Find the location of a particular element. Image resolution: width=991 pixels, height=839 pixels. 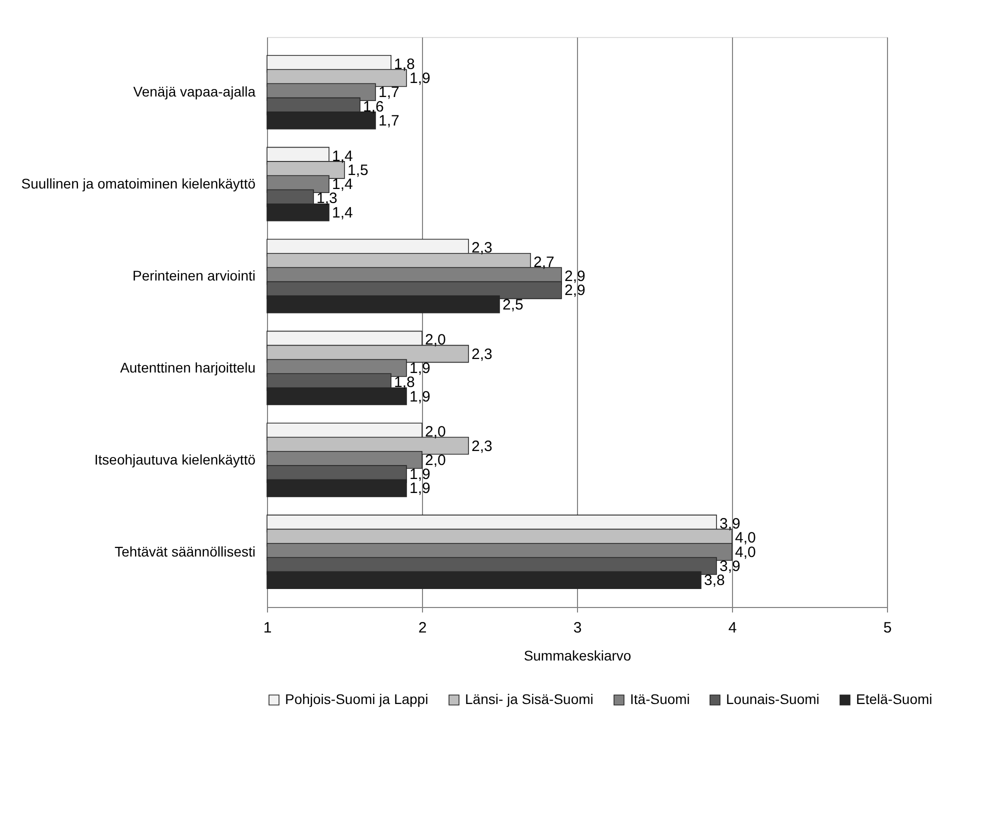

data-label: 1,8 is located at coordinates (404, 64).